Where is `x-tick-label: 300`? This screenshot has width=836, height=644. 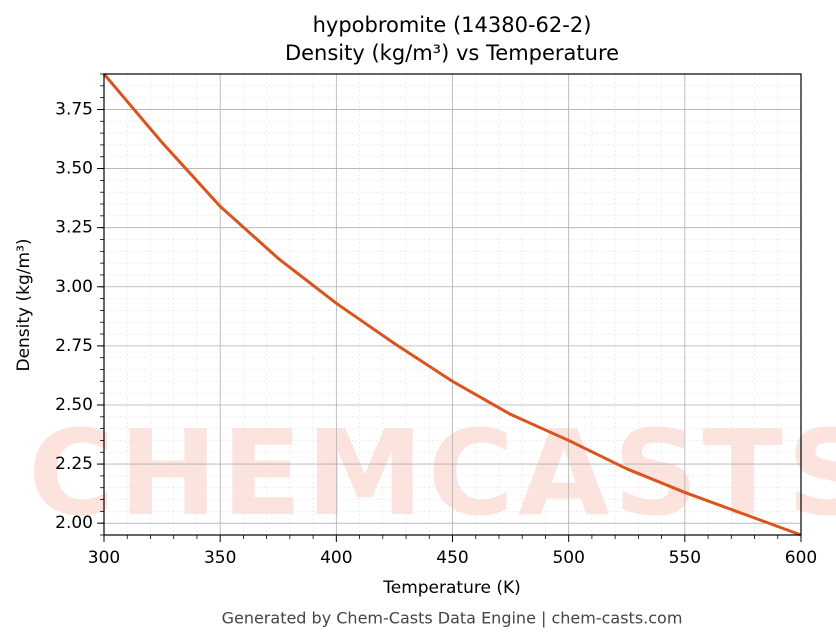 x-tick-label: 300 is located at coordinates (104, 558).